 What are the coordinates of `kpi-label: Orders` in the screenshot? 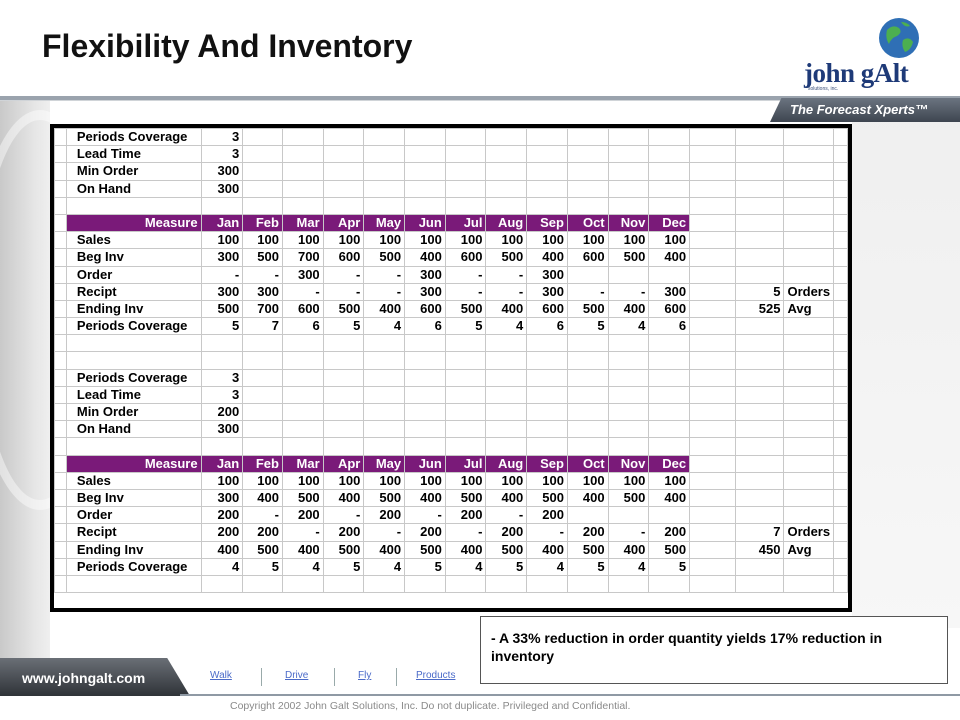 It's located at (809, 291).